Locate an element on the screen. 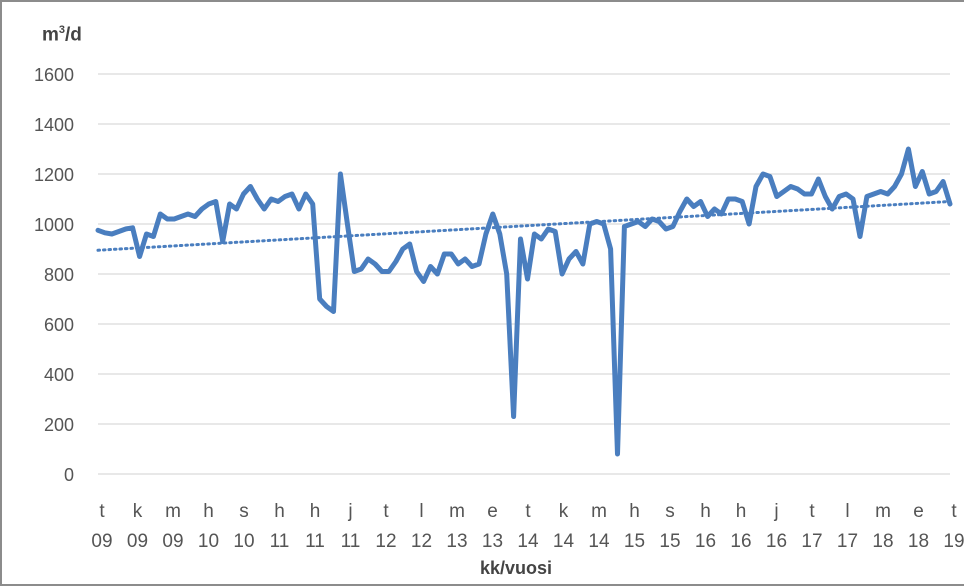 The height and width of the screenshot is (586, 964). y-tick-label: 200 is located at coordinates (59, 425).